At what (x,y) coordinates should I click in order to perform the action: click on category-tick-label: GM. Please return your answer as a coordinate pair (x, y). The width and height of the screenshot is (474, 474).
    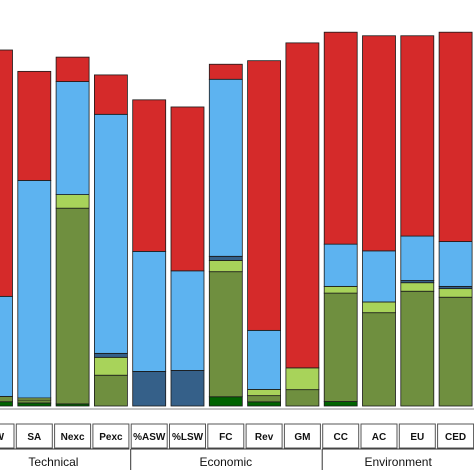
    Looking at the image, I should click on (302, 437).